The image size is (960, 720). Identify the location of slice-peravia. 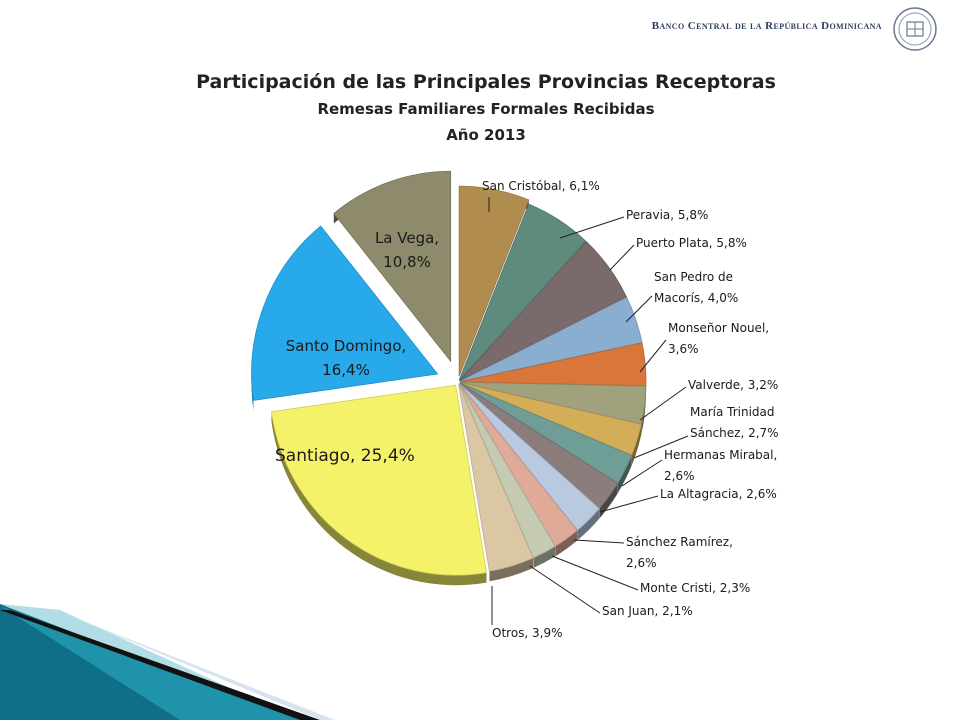
(522, 292).